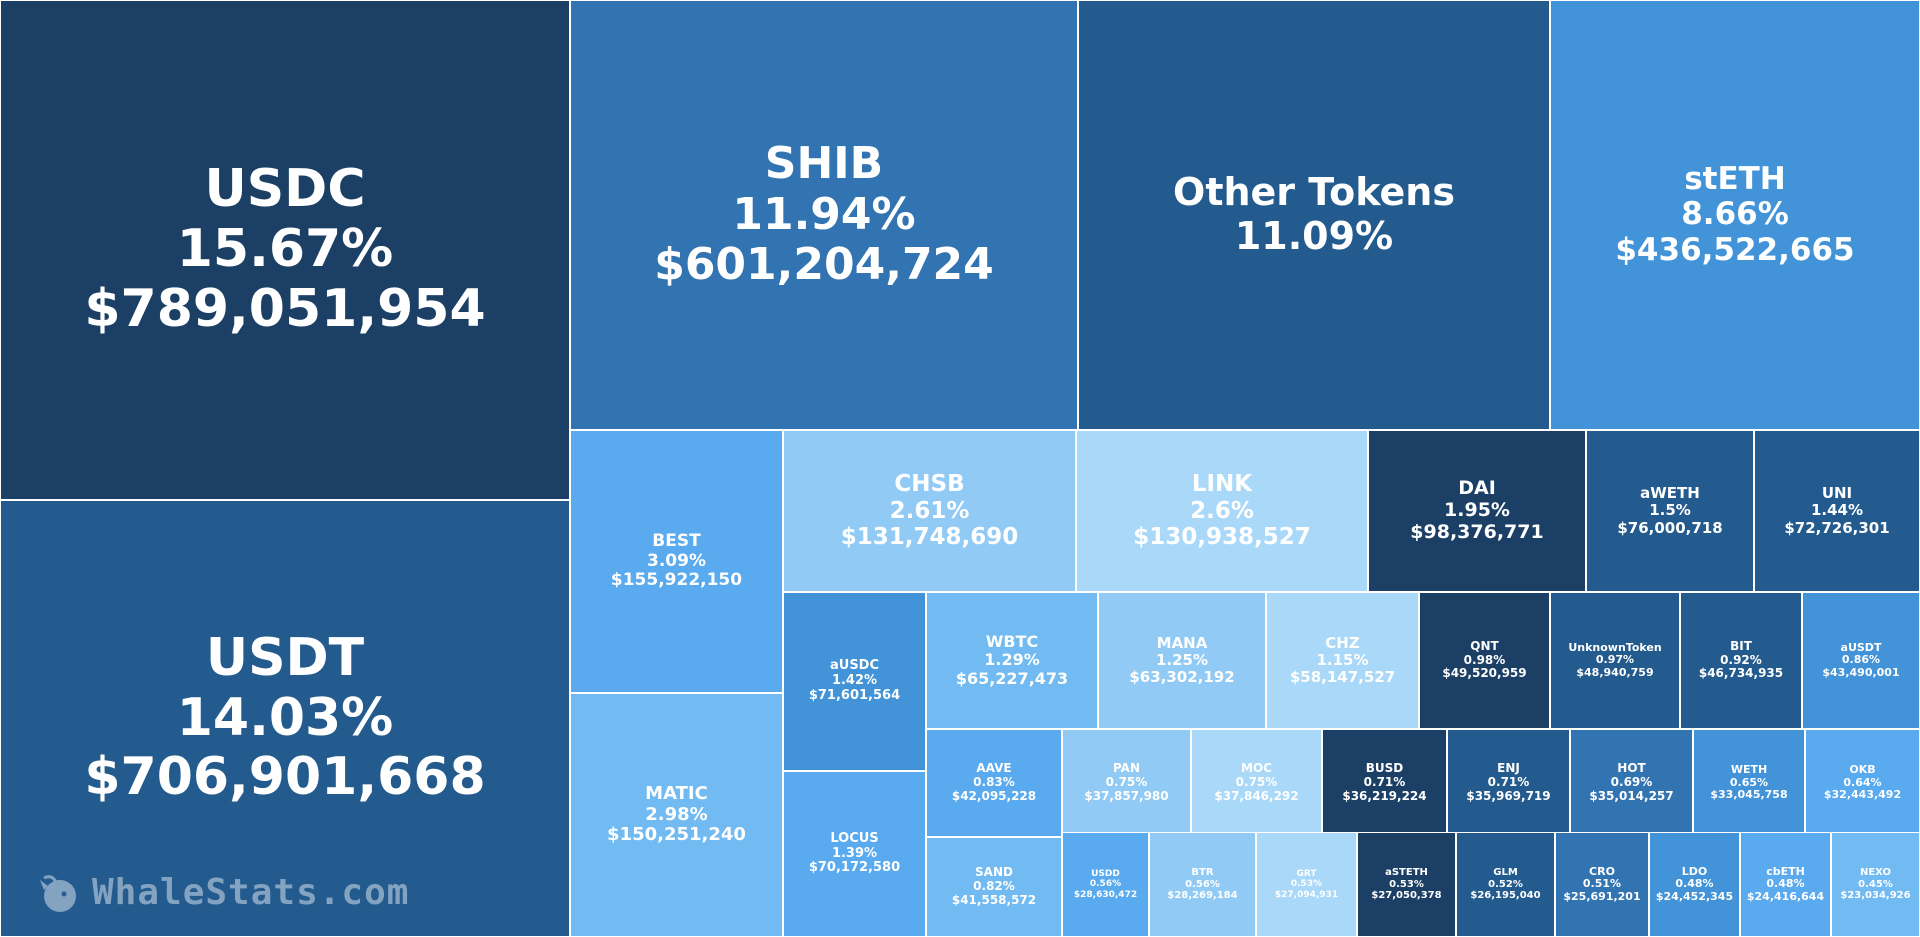 This screenshot has width=1920, height=937. Describe the element at coordinates (1735, 178) in the screenshot. I see `treemap-name-label: stETH` at that location.